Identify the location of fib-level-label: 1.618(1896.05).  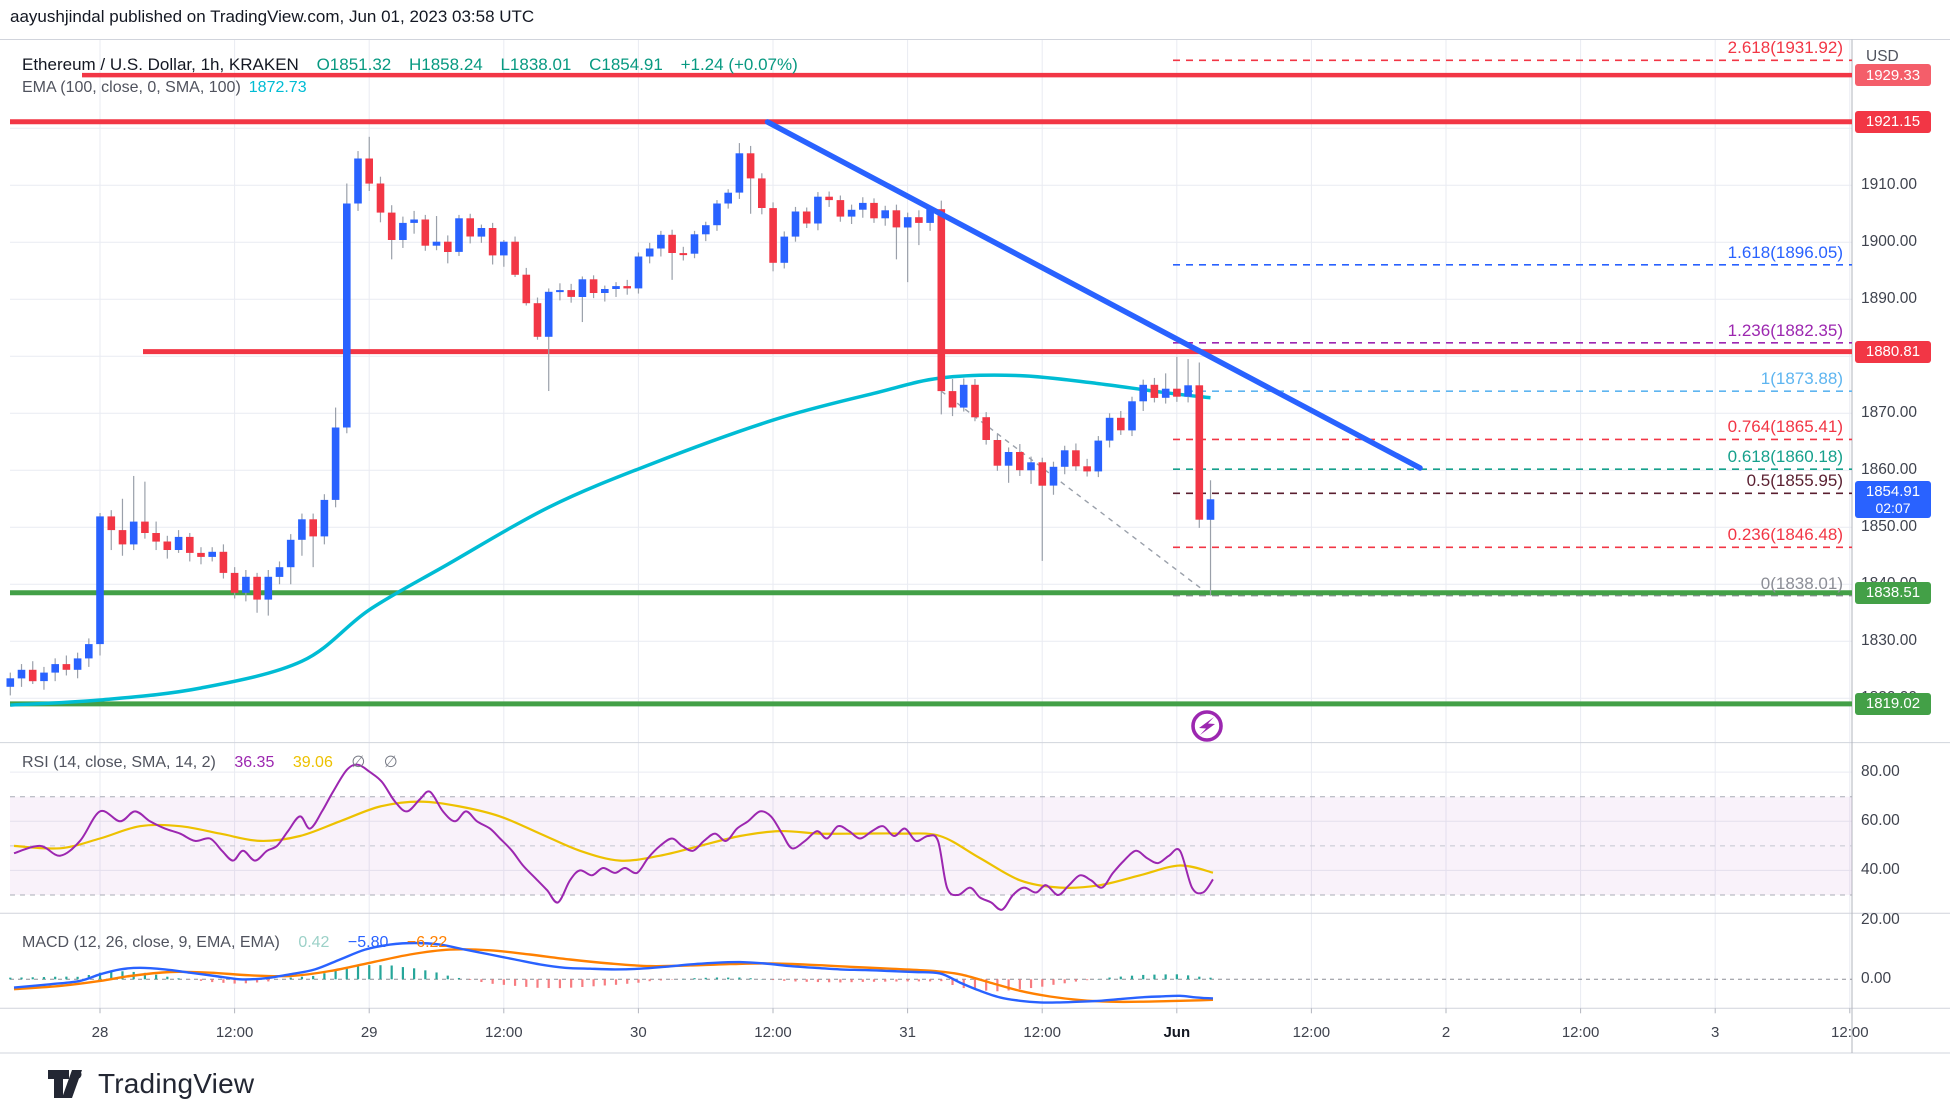
(1785, 252).